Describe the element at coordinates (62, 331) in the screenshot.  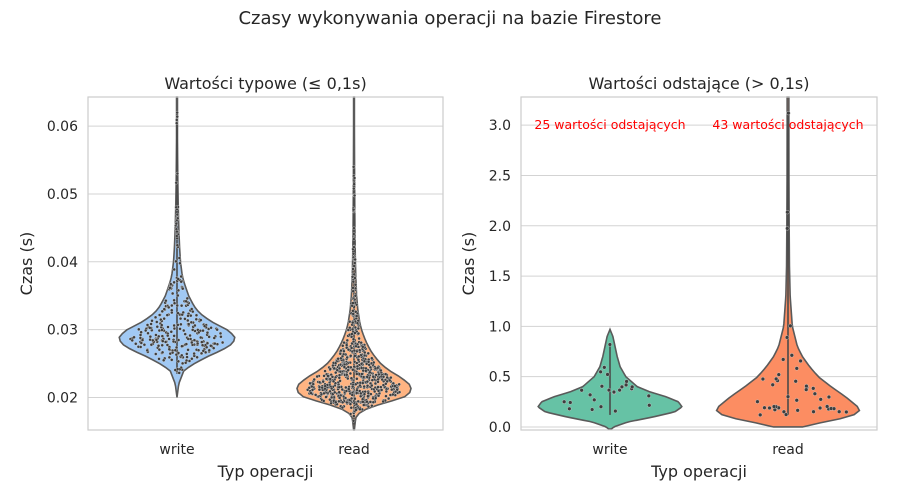
I see `y-tick-label: 0.03` at that location.